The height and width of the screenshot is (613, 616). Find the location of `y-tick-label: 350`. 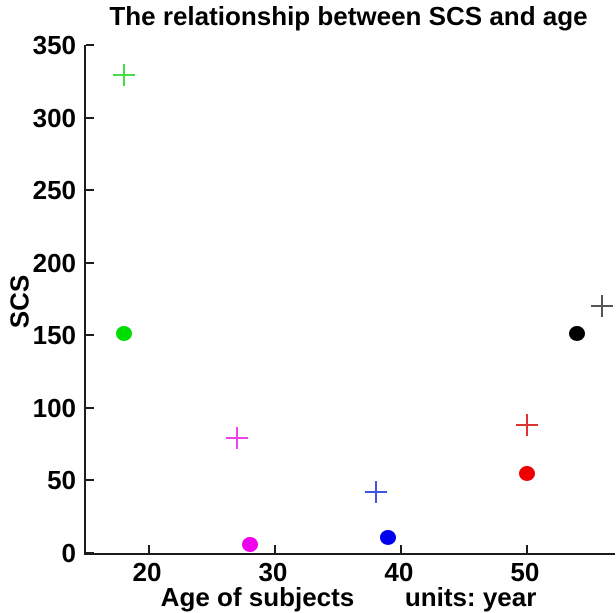

y-tick-label: 350 is located at coordinates (54, 45).